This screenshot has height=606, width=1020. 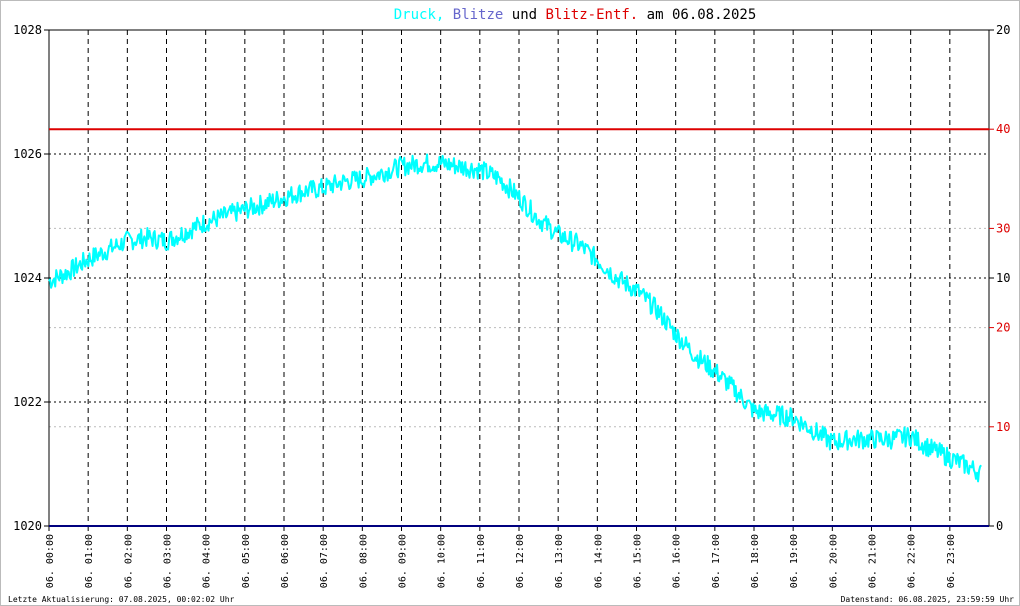 I want to click on x-tick-label: 06. 15:00, so click(x=638, y=561).